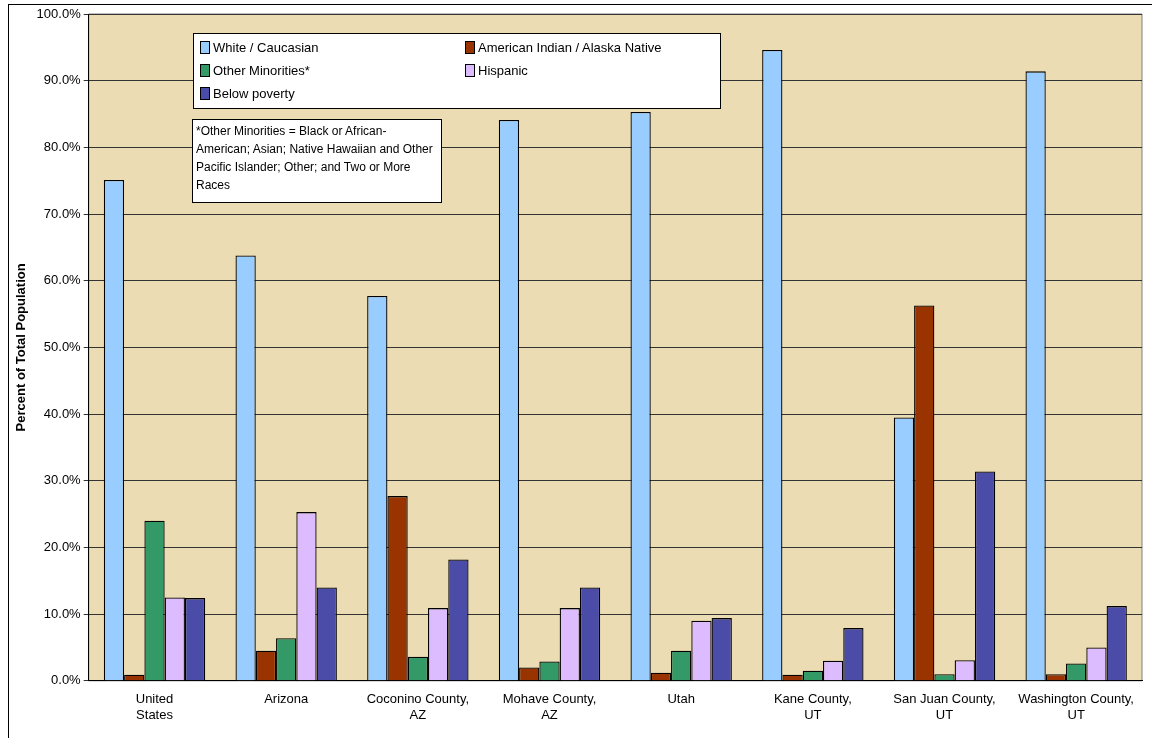 This screenshot has width=1152, height=738. Describe the element at coordinates (570, 48) in the screenshot. I see `legend-label: American Indian / Alaska Native` at that location.